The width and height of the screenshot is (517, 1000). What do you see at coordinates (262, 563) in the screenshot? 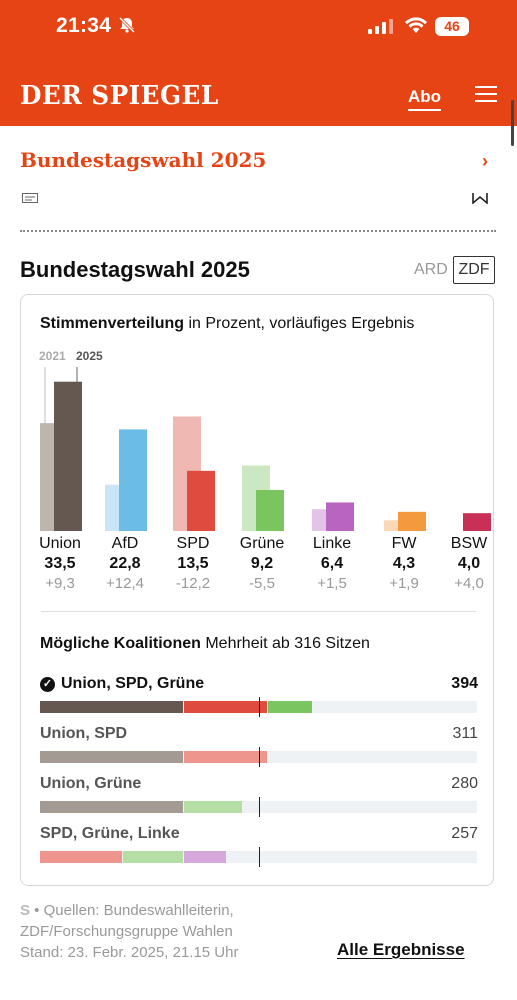
I see `party-value: 9,2` at bounding box center [262, 563].